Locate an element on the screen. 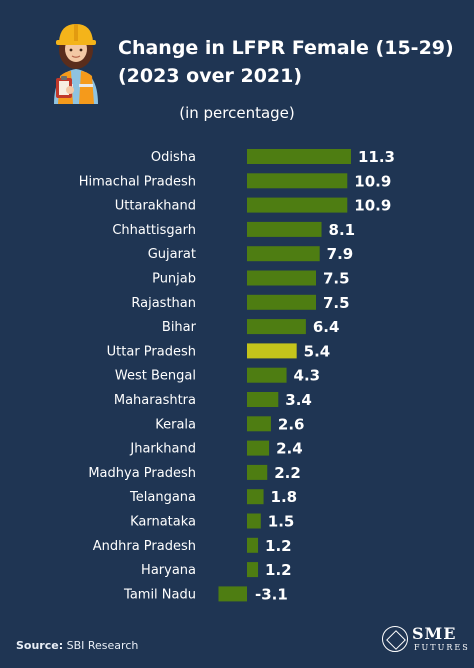 This screenshot has height=668, width=474. category-label: Andhra Pradesh is located at coordinates (144, 546).